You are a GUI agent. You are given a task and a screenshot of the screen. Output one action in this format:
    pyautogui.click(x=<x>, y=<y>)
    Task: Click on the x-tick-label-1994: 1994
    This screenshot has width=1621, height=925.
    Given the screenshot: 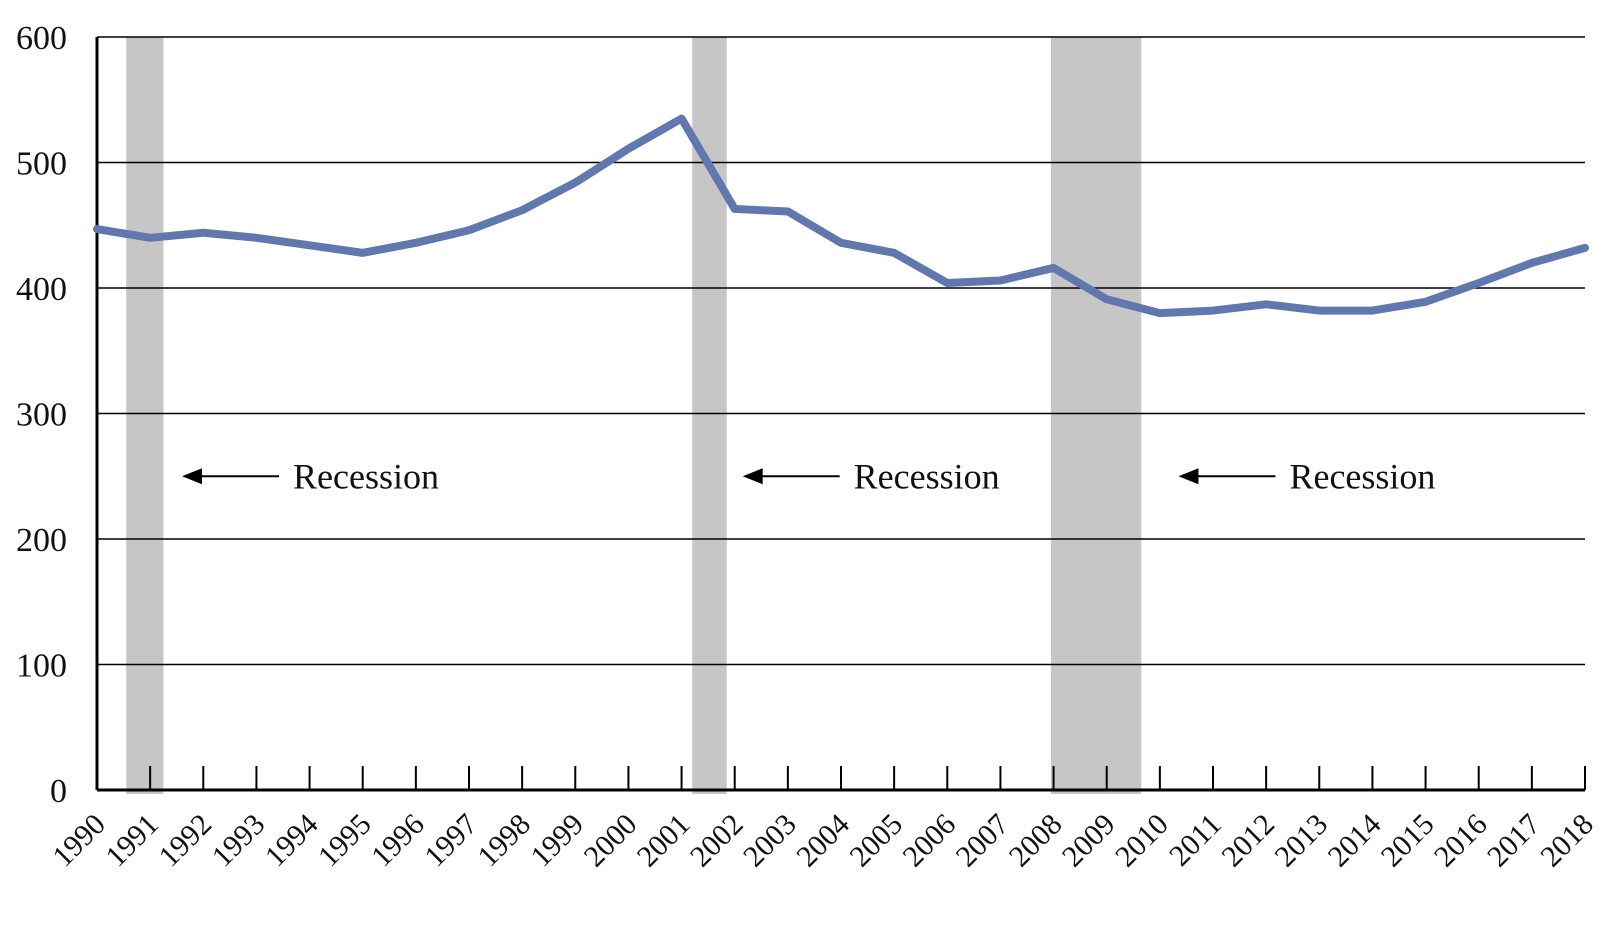 What is the action you would take?
    pyautogui.click(x=292, y=841)
    